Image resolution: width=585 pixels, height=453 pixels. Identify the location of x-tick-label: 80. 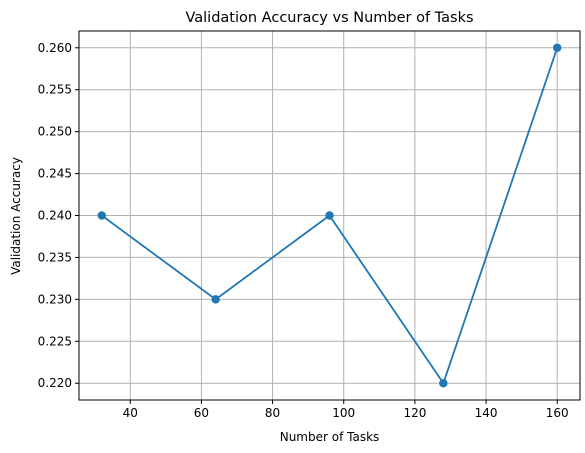
(272, 413).